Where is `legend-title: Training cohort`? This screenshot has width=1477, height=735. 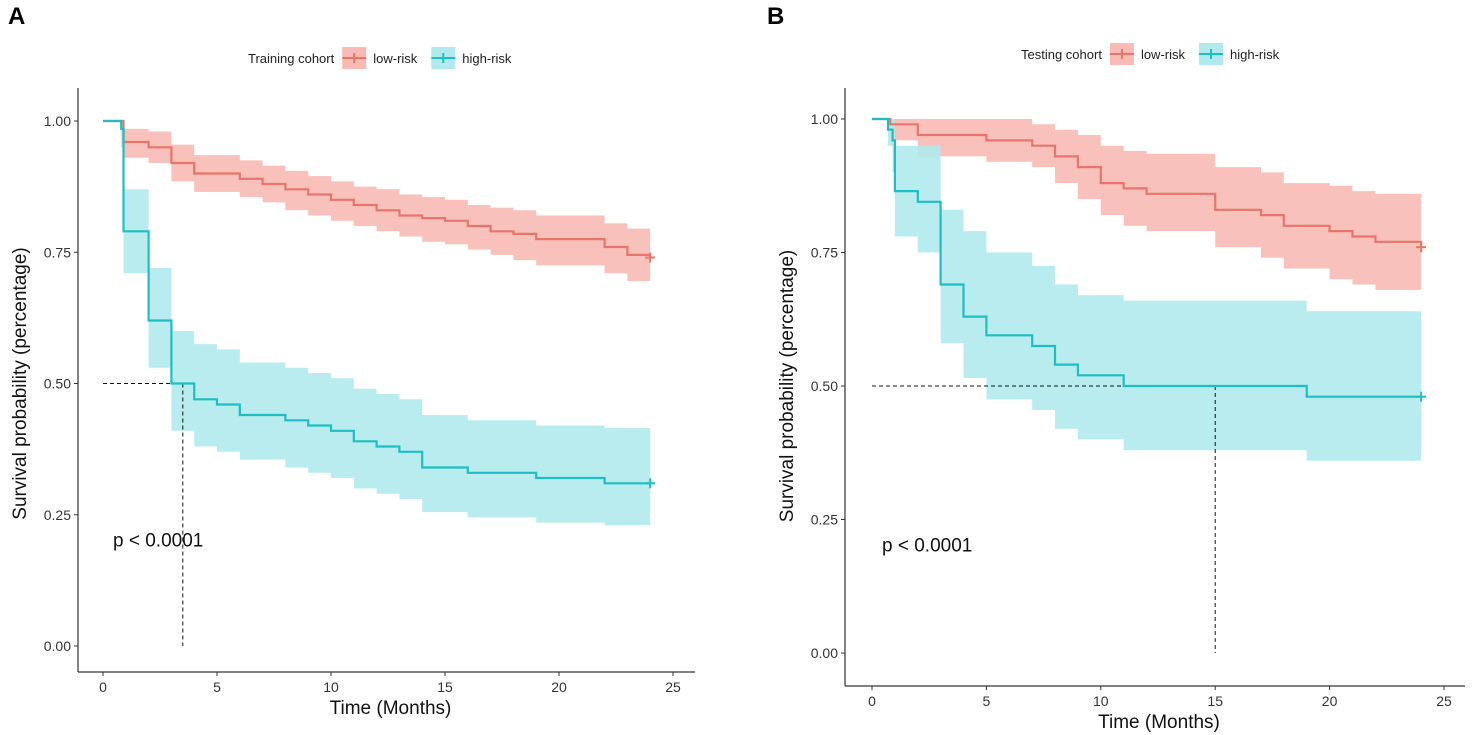
legend-title: Training cohort is located at coordinates (291, 58).